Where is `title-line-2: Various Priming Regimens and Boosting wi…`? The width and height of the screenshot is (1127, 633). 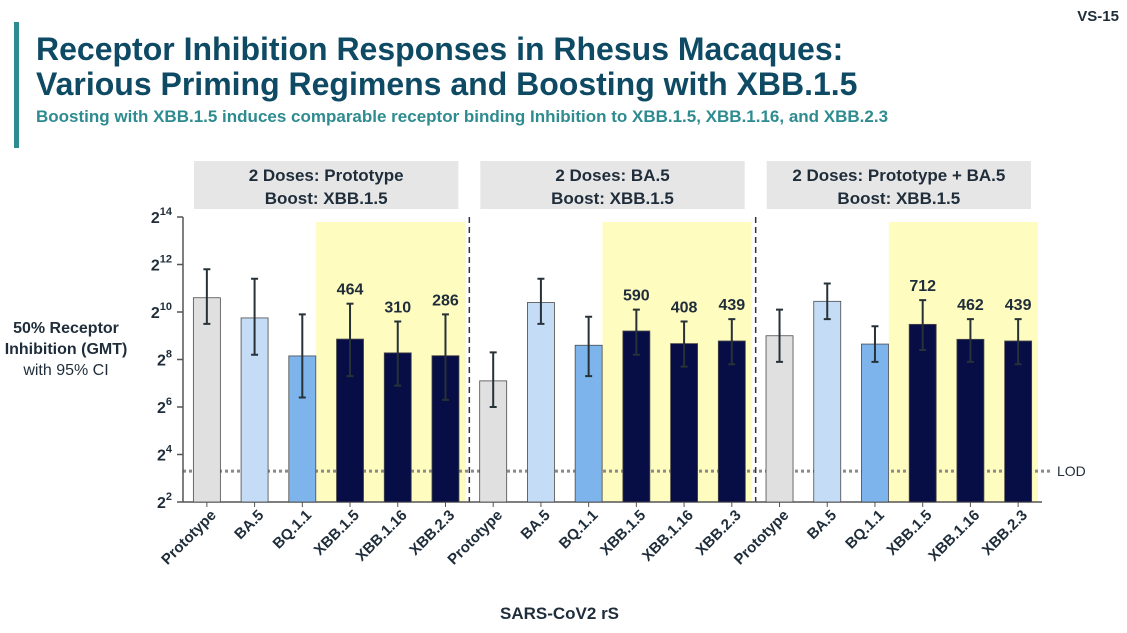 title-line-2: Various Priming Regimens and Boosting wi… is located at coordinates (447, 84).